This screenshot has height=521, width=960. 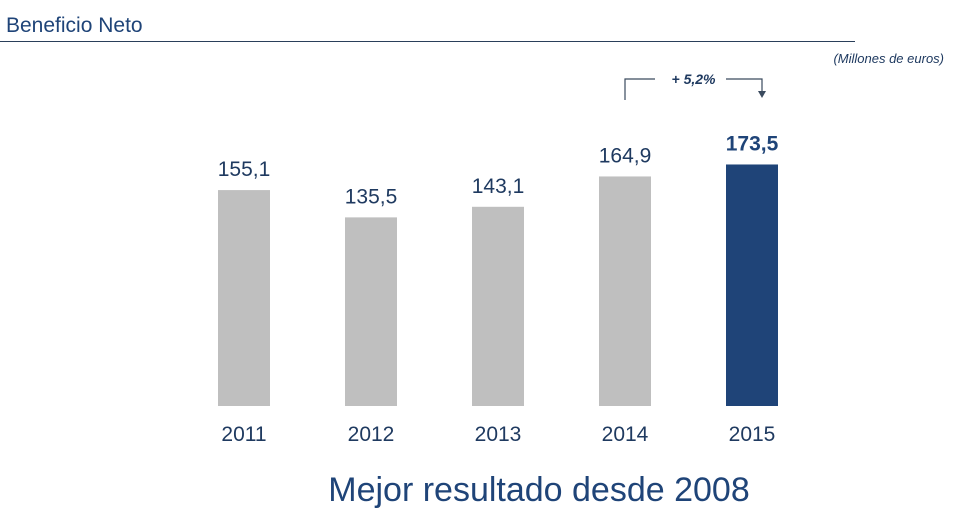 What do you see at coordinates (243, 434) in the screenshot?
I see `x-tick-2011: 2011` at bounding box center [243, 434].